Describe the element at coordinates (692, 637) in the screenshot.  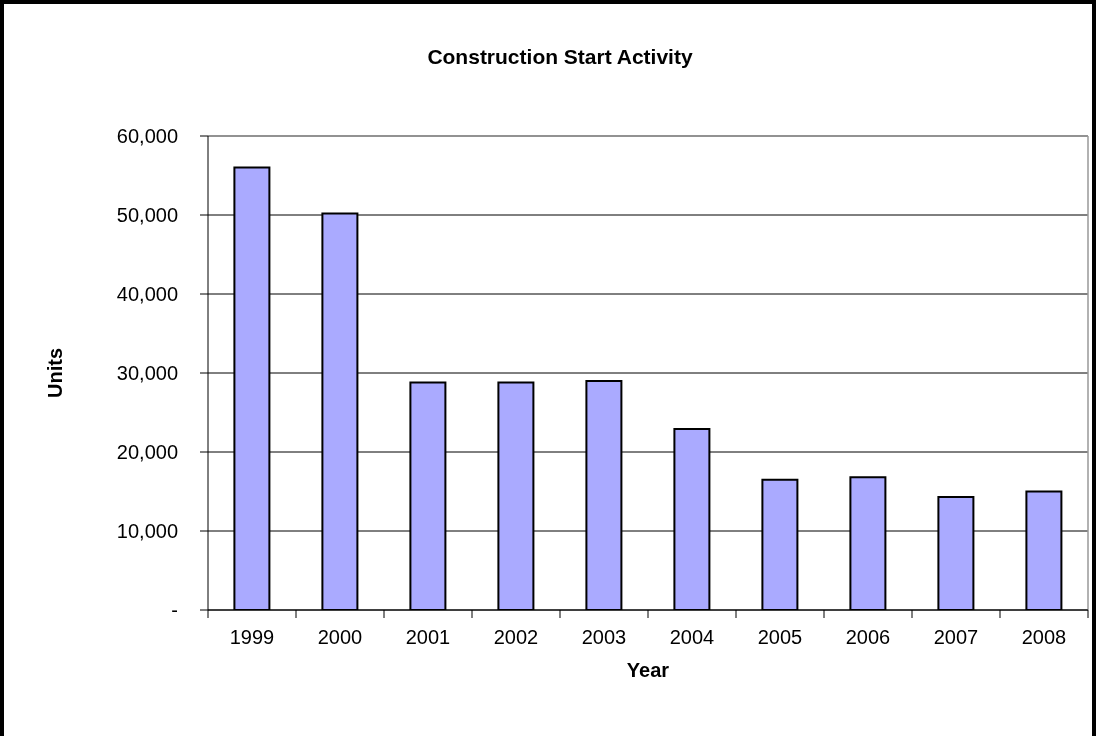
I see `x-tick-label: 2004` at that location.